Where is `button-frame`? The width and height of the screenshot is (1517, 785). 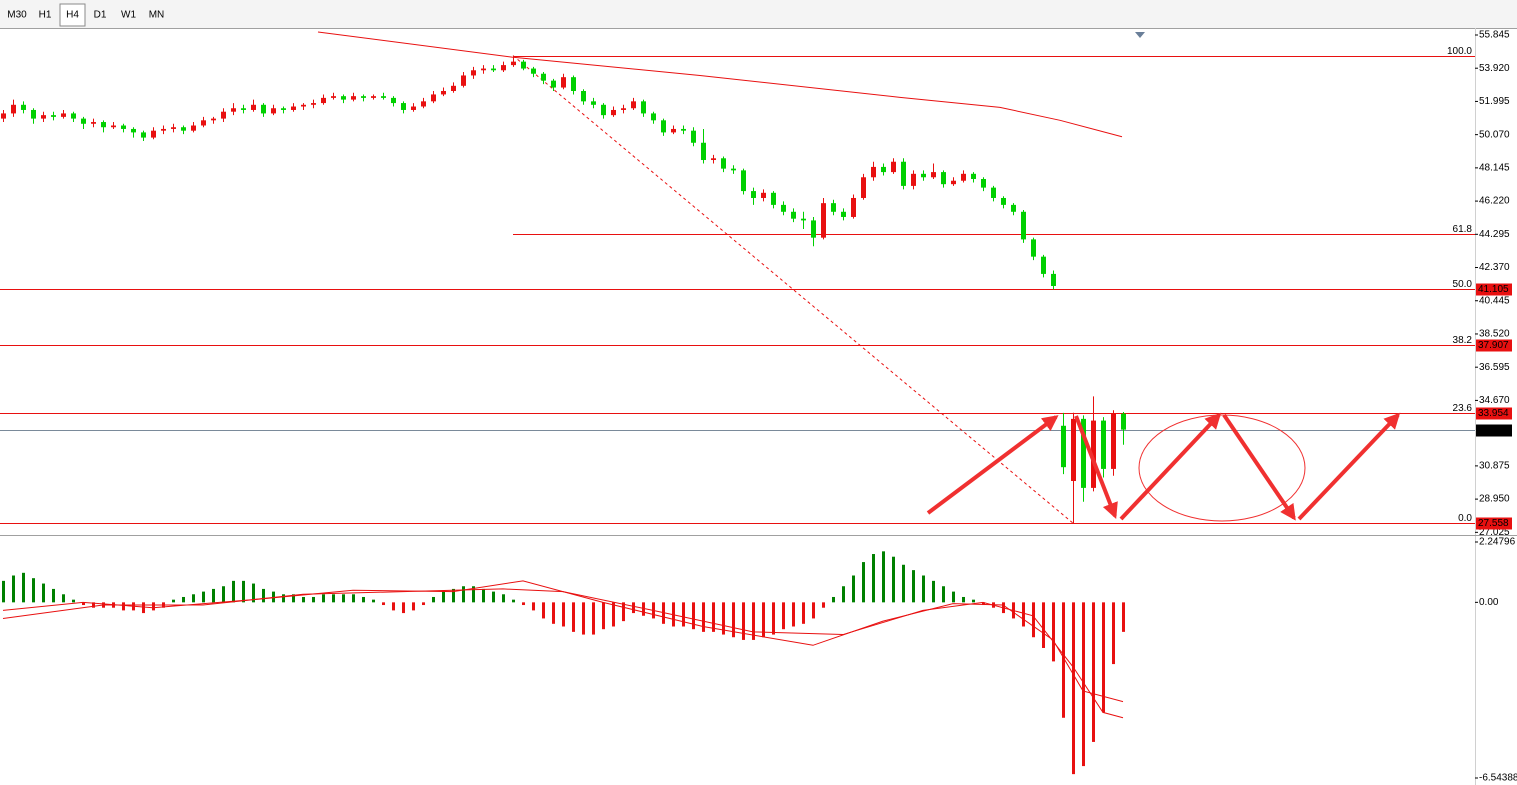 button-frame is located at coordinates (72, 15).